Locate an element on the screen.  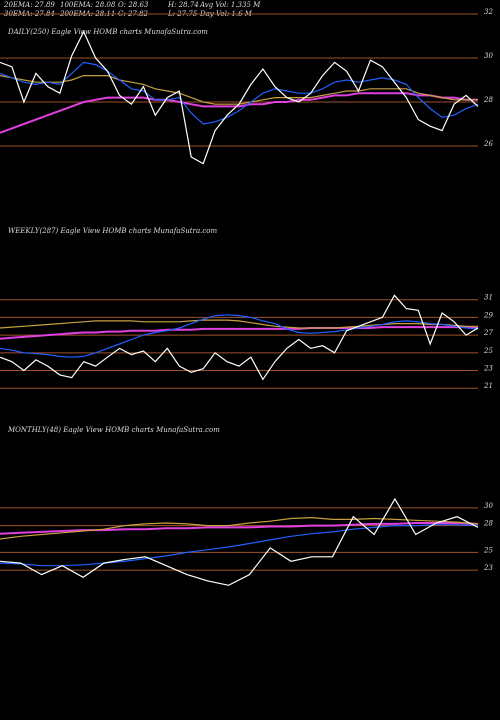
header-stat: H: 28.74 is located at coordinates (183, 5).